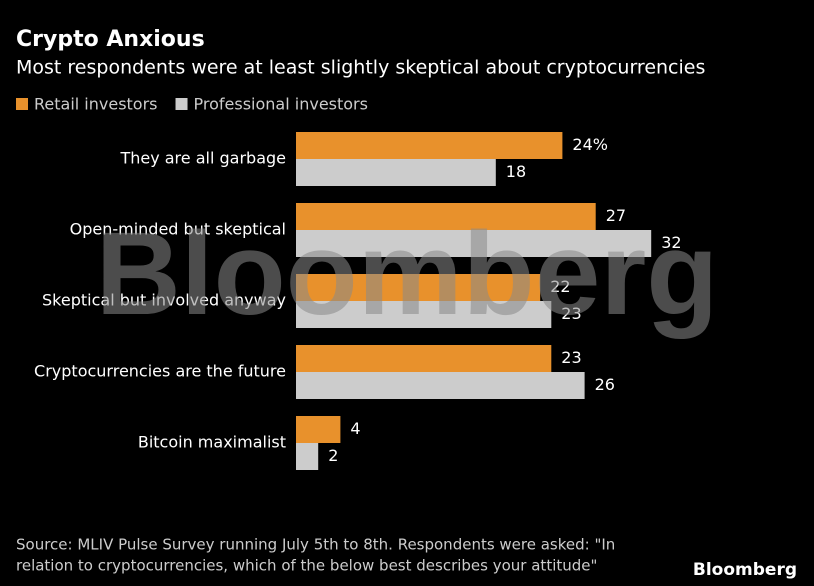  I want to click on chart-title: Crypto Anxious, so click(110, 39).